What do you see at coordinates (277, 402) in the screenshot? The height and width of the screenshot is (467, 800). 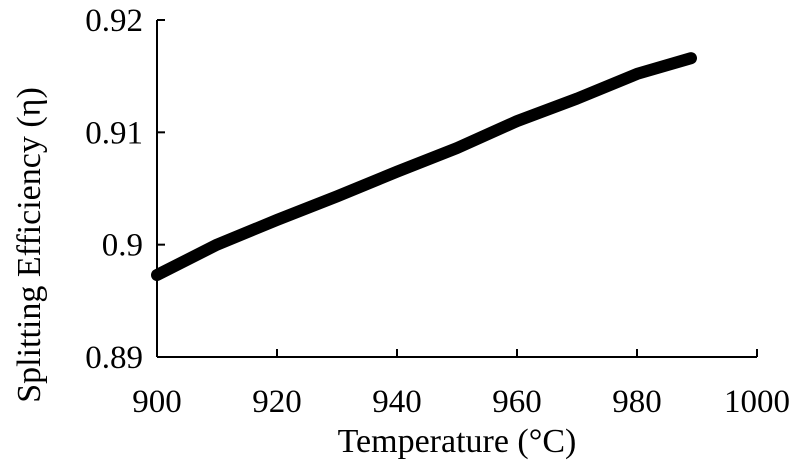 I see `x-tick-label: 920` at bounding box center [277, 402].